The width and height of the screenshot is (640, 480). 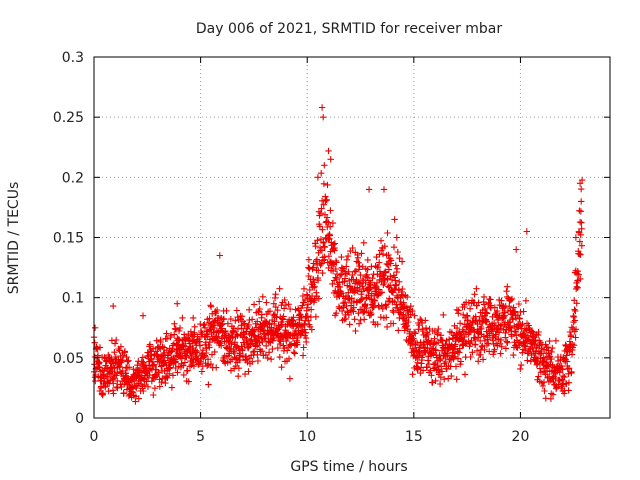 I want to click on y-tick-label: 0, so click(x=79, y=419).